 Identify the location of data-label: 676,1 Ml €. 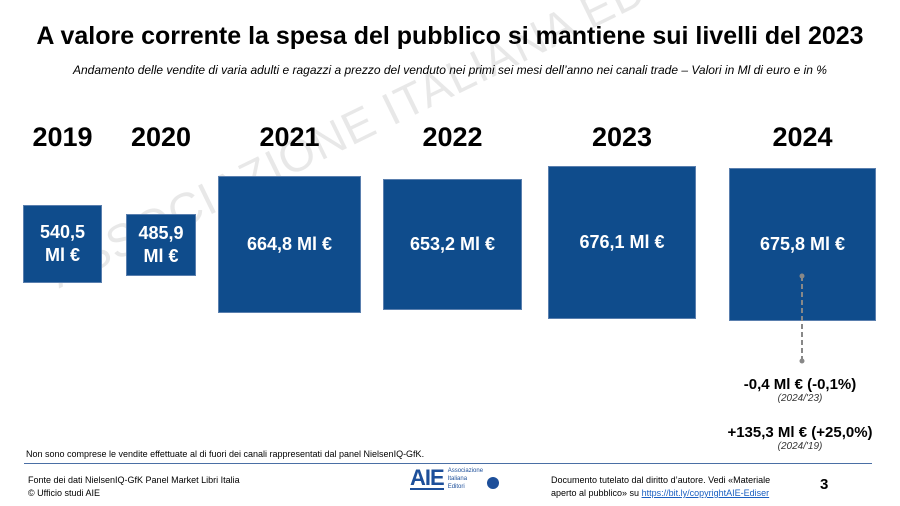
(622, 241).